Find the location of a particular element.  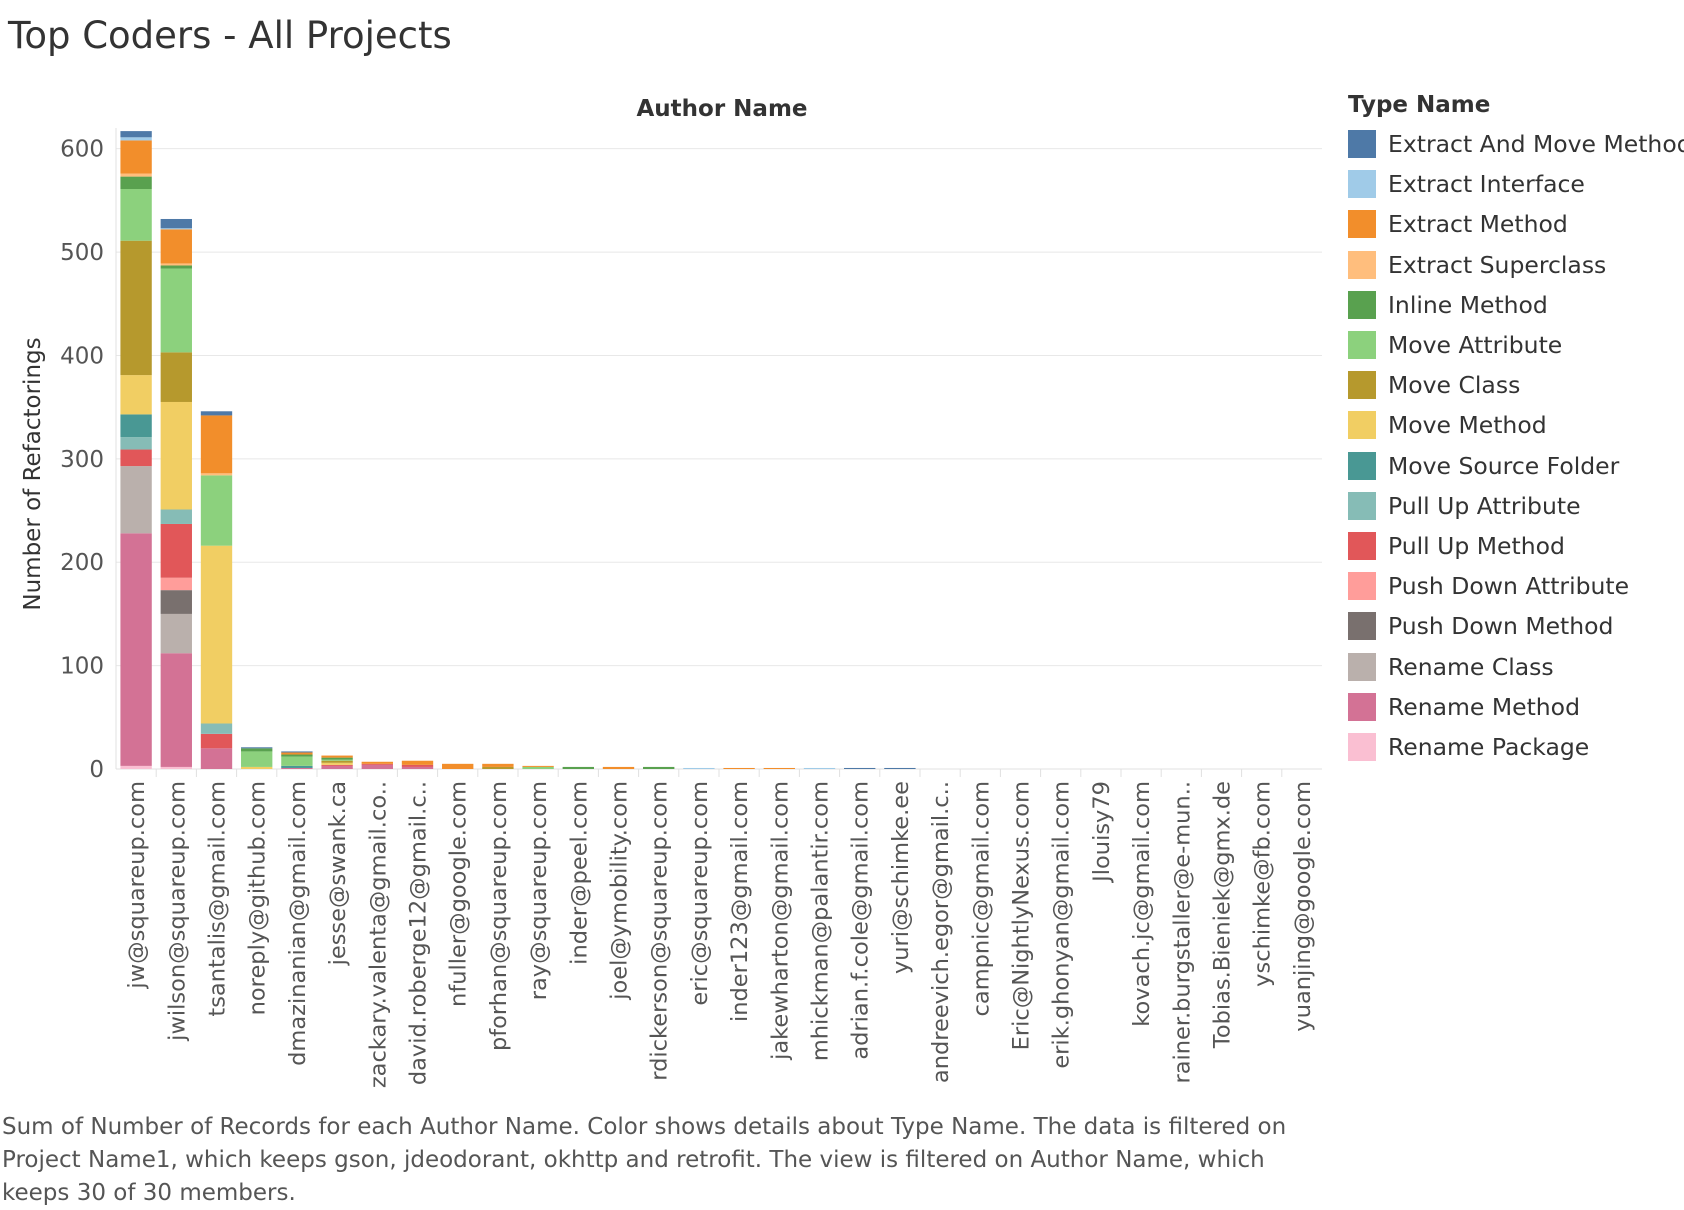

legend-item: Move Attribute is located at coordinates (1516, 345).